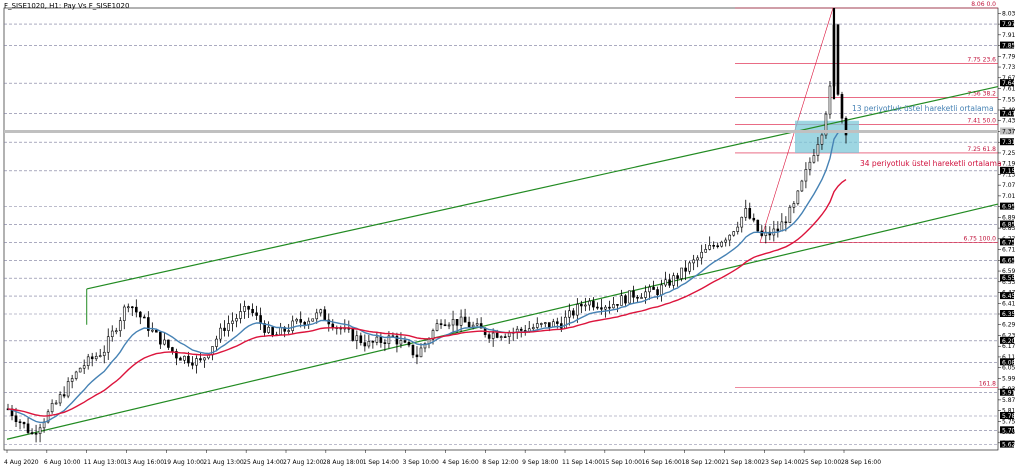 The height and width of the screenshot is (473, 1024). Describe the element at coordinates (622, 462) in the screenshot. I see `x-tick-label: 15 Sep 10:00` at that location.